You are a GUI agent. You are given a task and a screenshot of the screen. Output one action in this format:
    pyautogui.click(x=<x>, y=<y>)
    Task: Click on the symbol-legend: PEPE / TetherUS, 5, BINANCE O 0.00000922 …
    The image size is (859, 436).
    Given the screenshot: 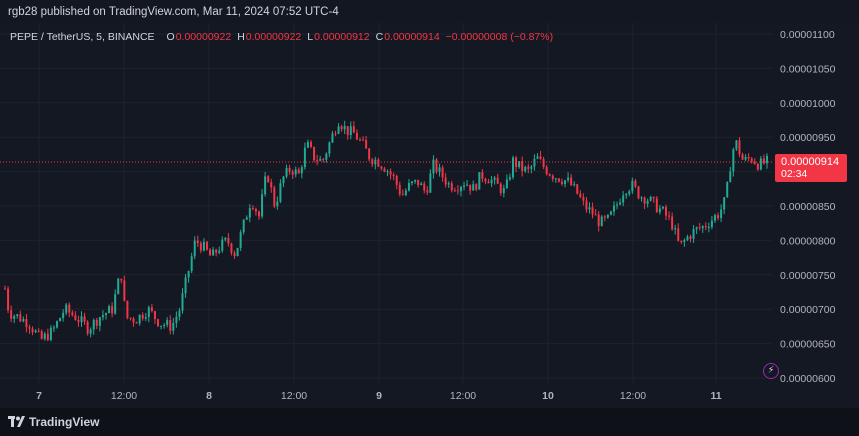 What is the action you would take?
    pyautogui.click(x=281, y=37)
    